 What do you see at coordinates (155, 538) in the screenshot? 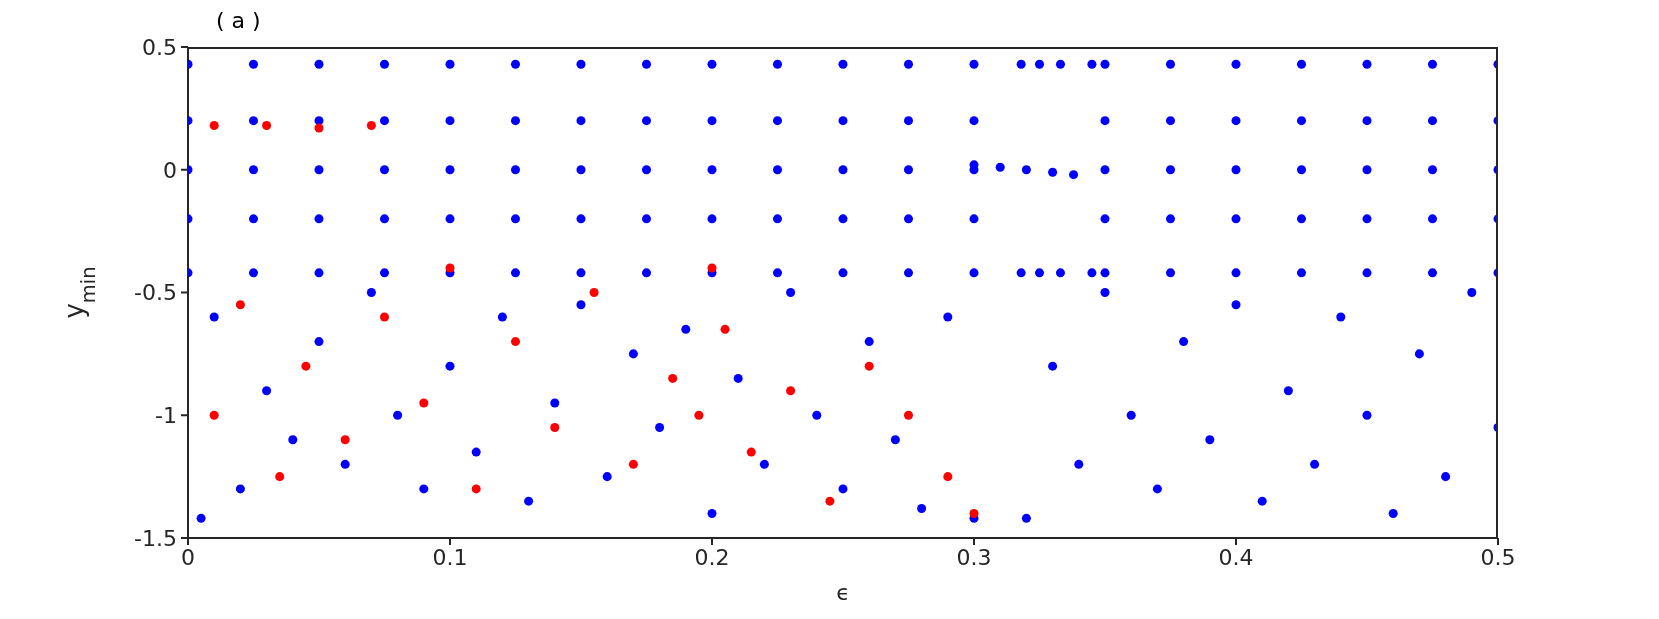
I see `y-tick-label: -1.5` at bounding box center [155, 538].